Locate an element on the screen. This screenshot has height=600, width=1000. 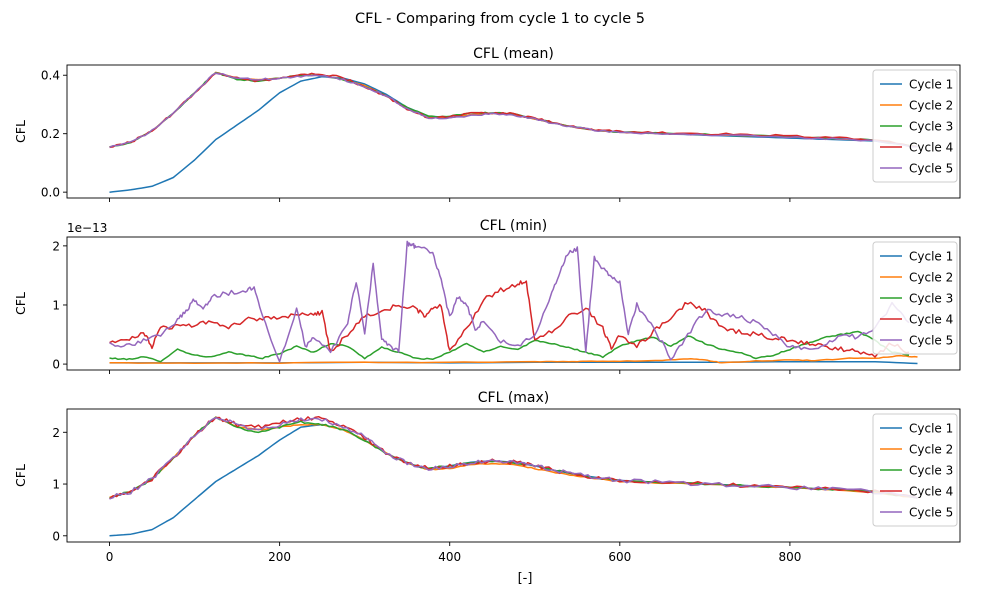
x-tick-label: 400 is located at coordinates (449, 557).